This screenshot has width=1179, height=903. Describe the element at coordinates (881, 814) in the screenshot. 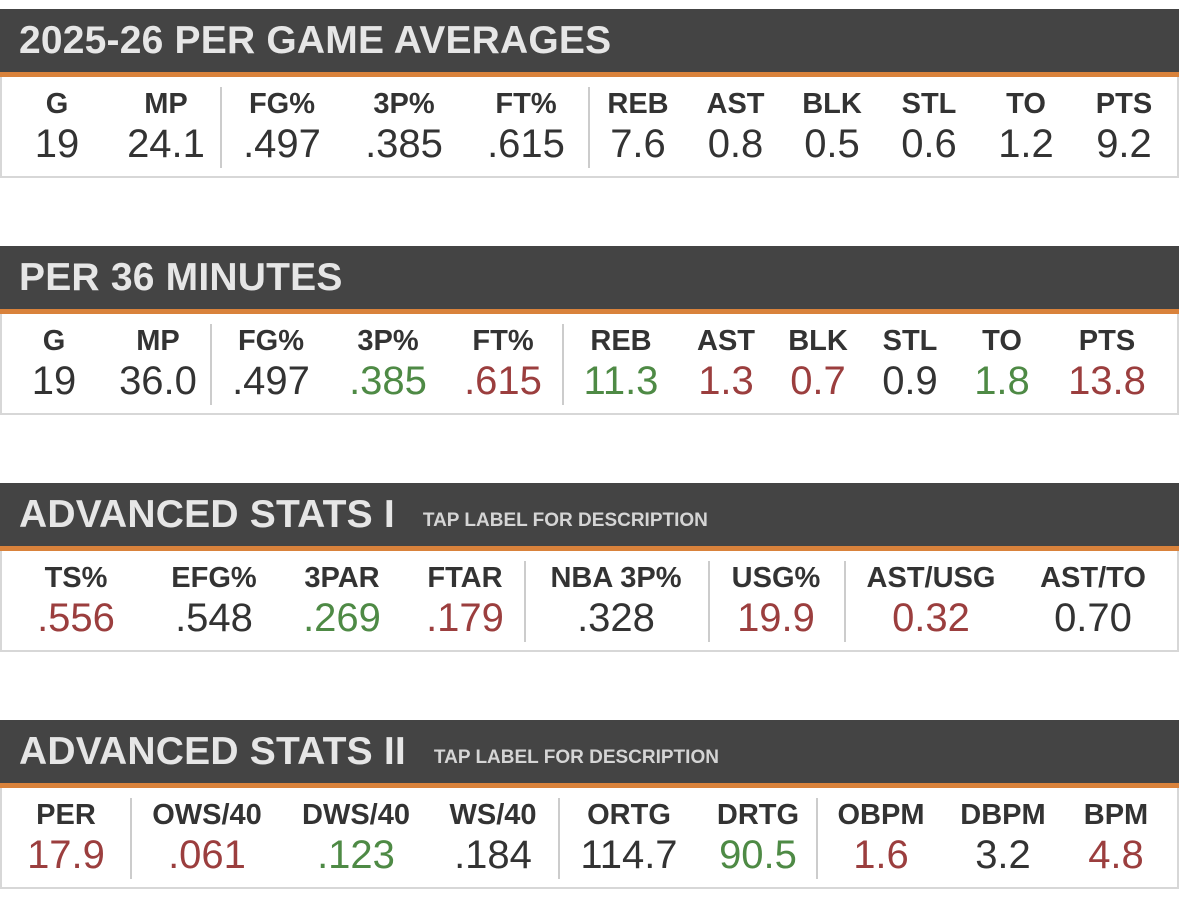

I see `stat-label: OBPM` at that location.